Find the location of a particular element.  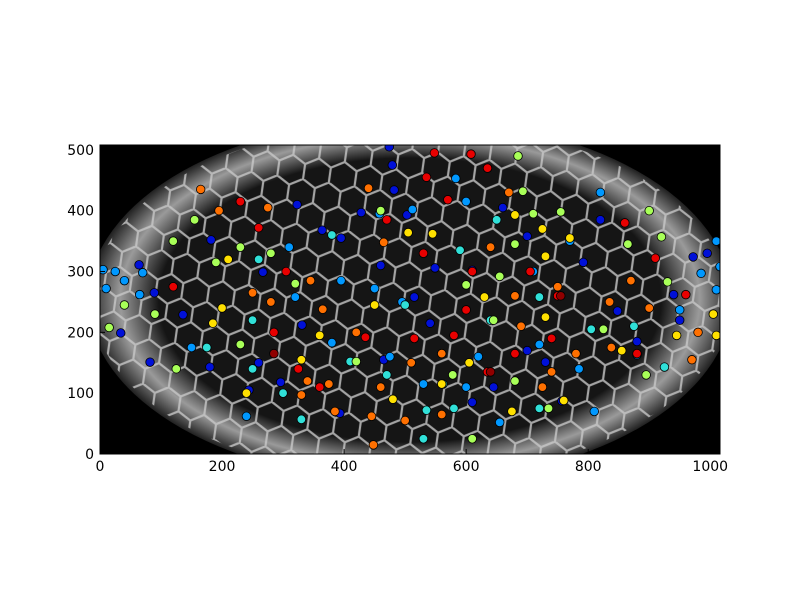

y-tick-label: 400 is located at coordinates (80, 212).